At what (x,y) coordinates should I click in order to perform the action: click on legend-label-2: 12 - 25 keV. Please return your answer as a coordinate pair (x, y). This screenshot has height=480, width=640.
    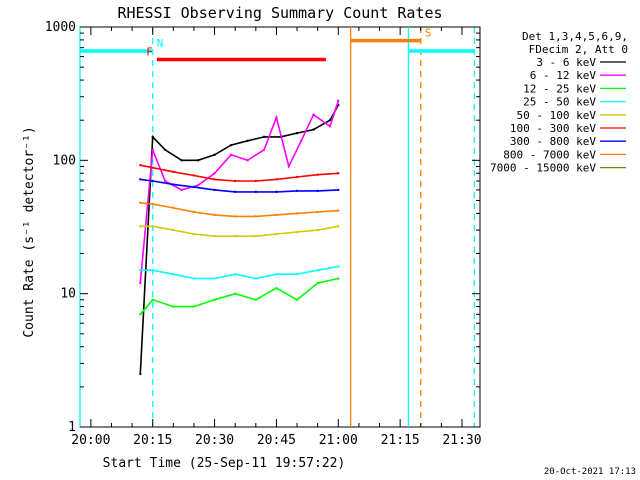
    Looking at the image, I should click on (559, 88).